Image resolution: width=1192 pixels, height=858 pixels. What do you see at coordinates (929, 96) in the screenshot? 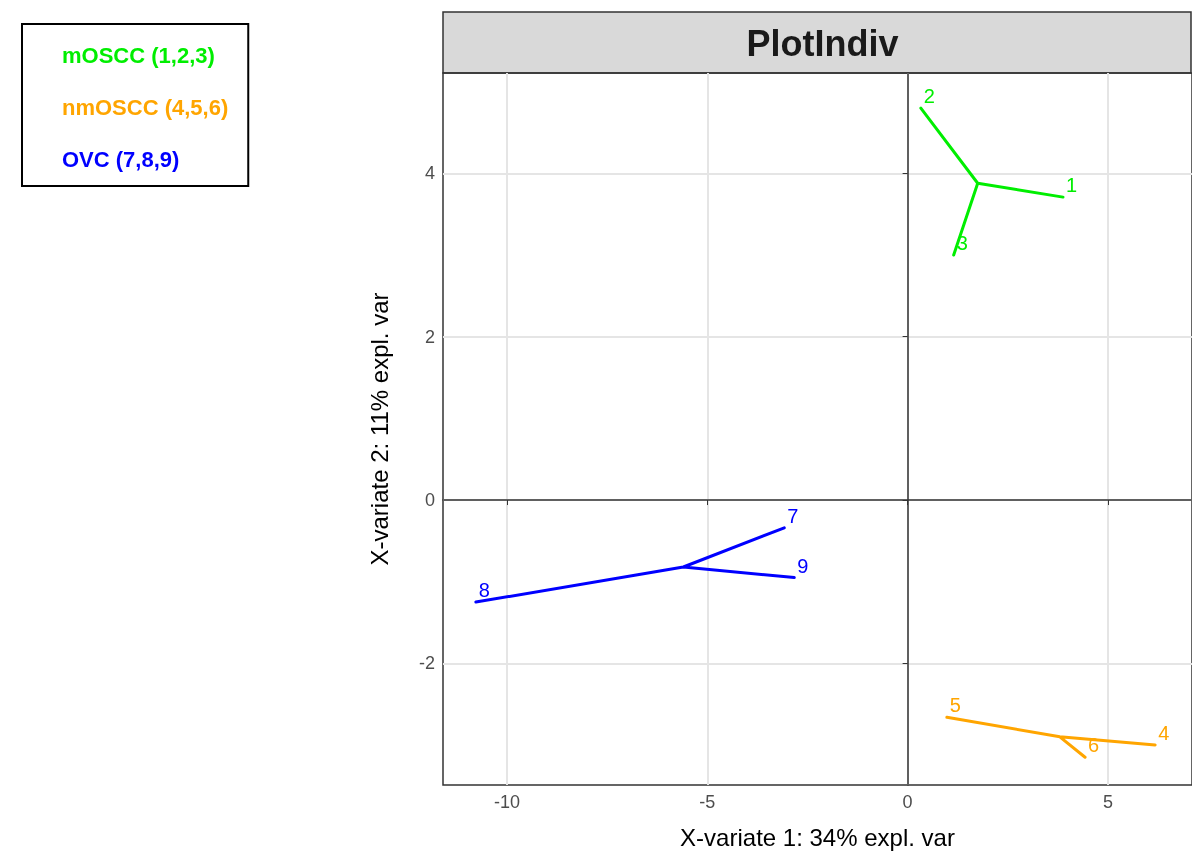
I see `annotation: 2` at bounding box center [929, 96].